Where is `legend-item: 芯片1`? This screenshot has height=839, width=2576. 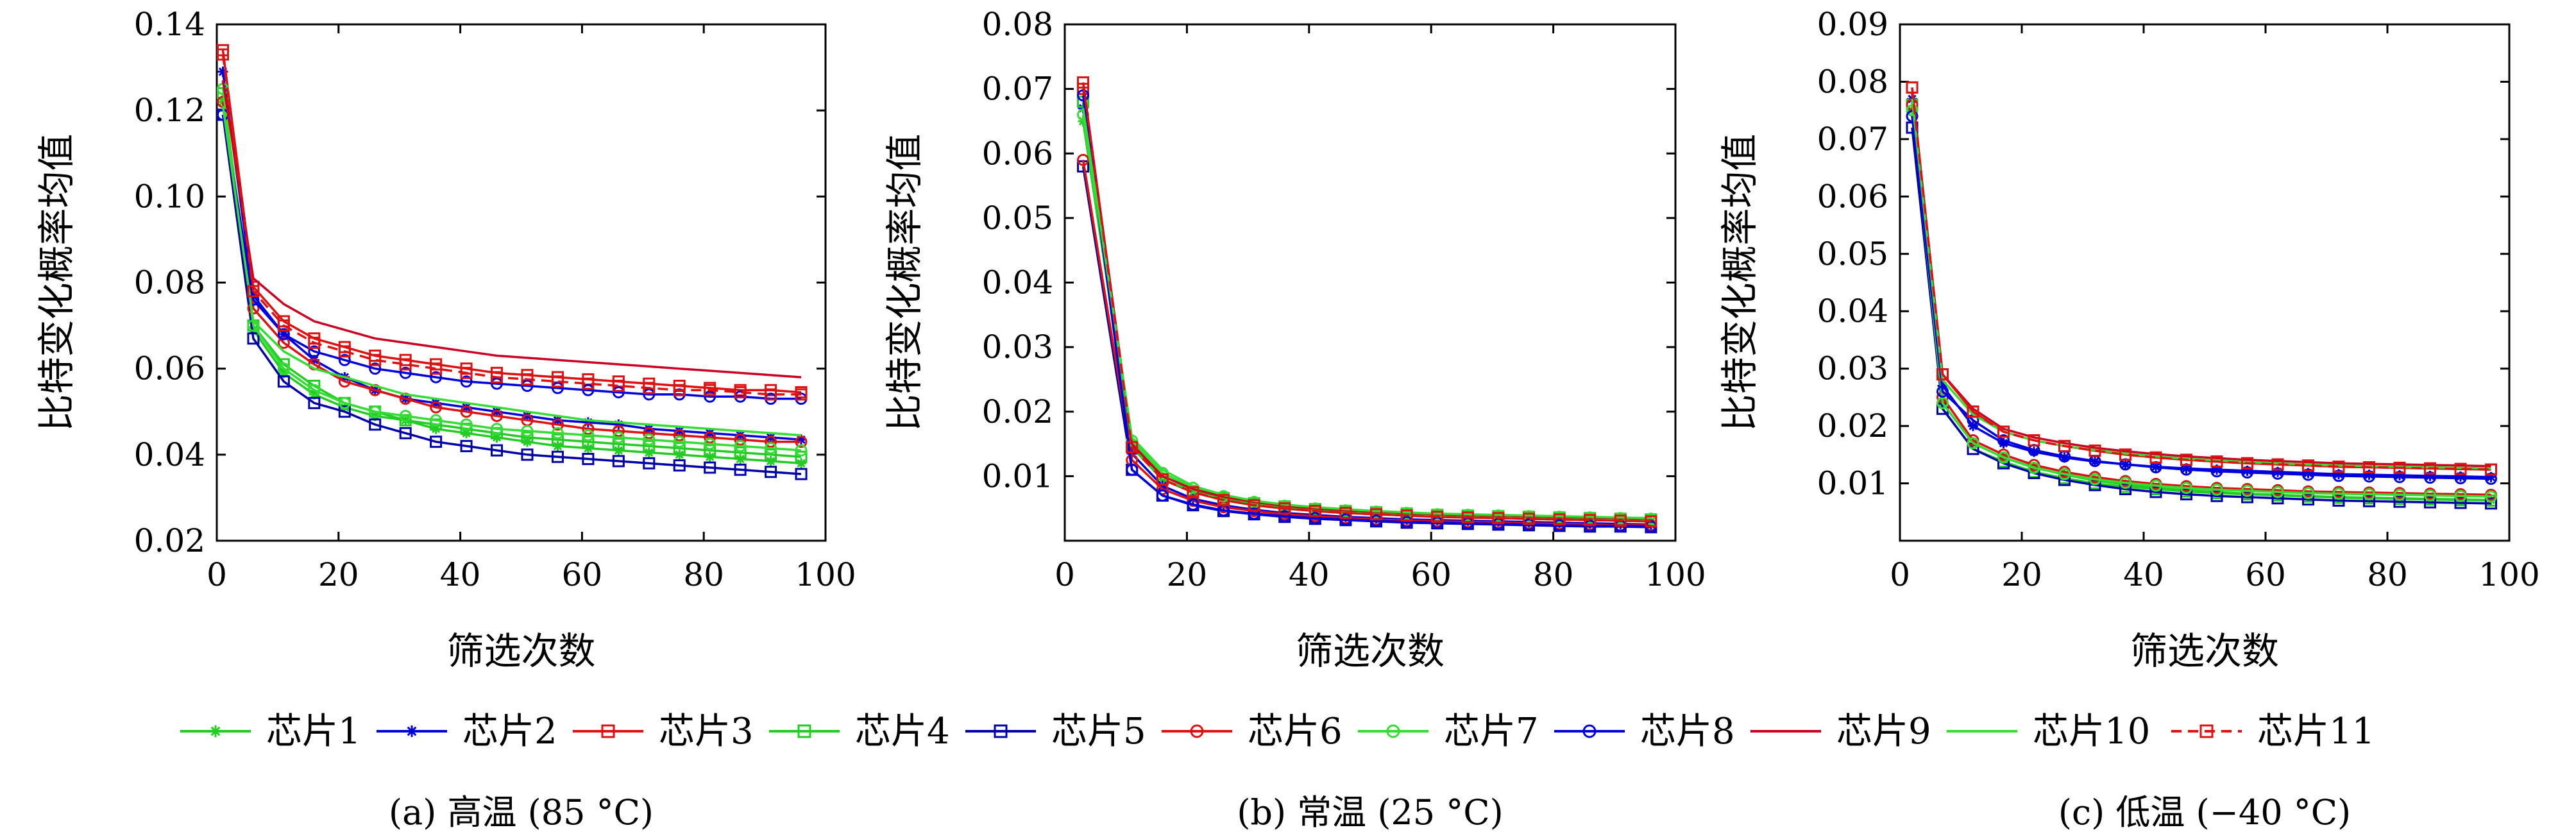
legend-item: 芯片1 is located at coordinates (270, 731).